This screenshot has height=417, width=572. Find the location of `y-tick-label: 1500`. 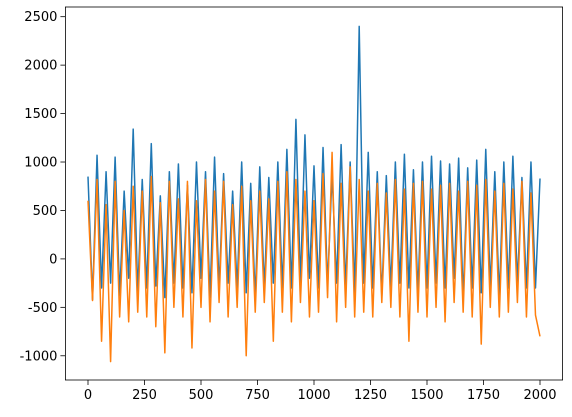

y-tick-label: 1500 is located at coordinates (40, 114).